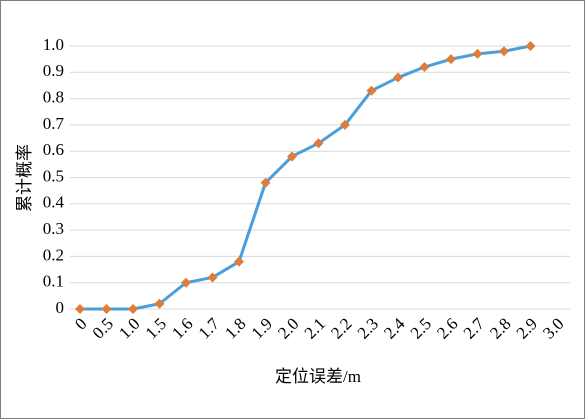 This screenshot has height=419, width=585. What do you see at coordinates (54, 202) in the screenshot?
I see `y-tick-label: 0.4` at bounding box center [54, 202].